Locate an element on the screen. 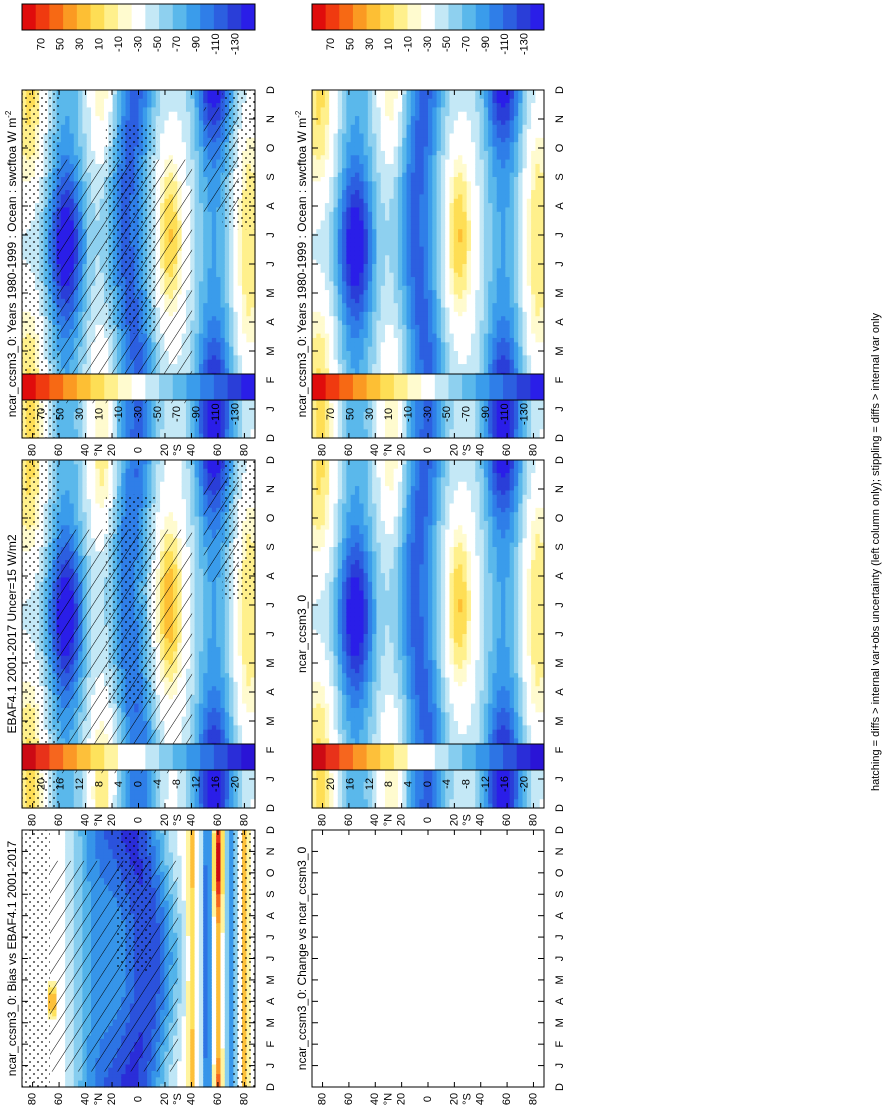 Image resolution: width=894 pixels, height=1105 pixels. lat-label: 80 is located at coordinates (32, 450).